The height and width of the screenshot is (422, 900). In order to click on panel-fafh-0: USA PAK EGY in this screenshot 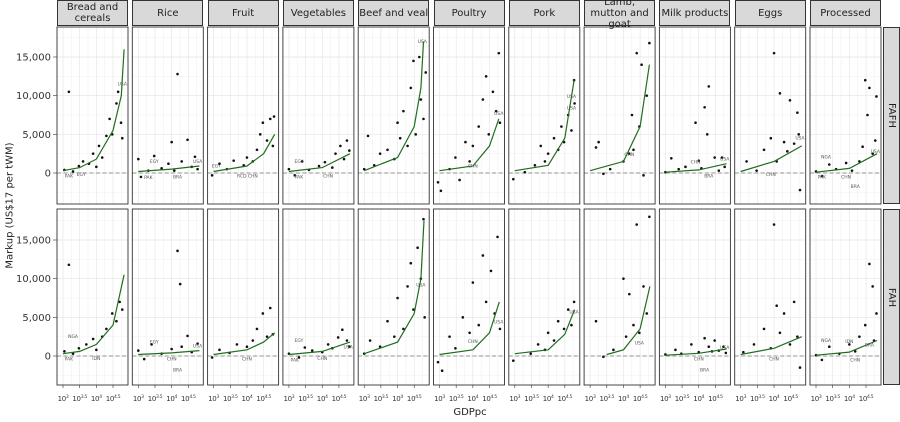, I will do `click(92, 115)`.